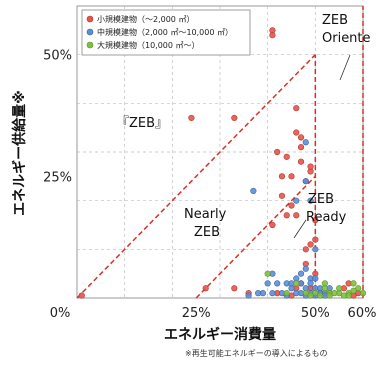  I want to click on zone-label-line: 『ZEB』, so click(142, 123).